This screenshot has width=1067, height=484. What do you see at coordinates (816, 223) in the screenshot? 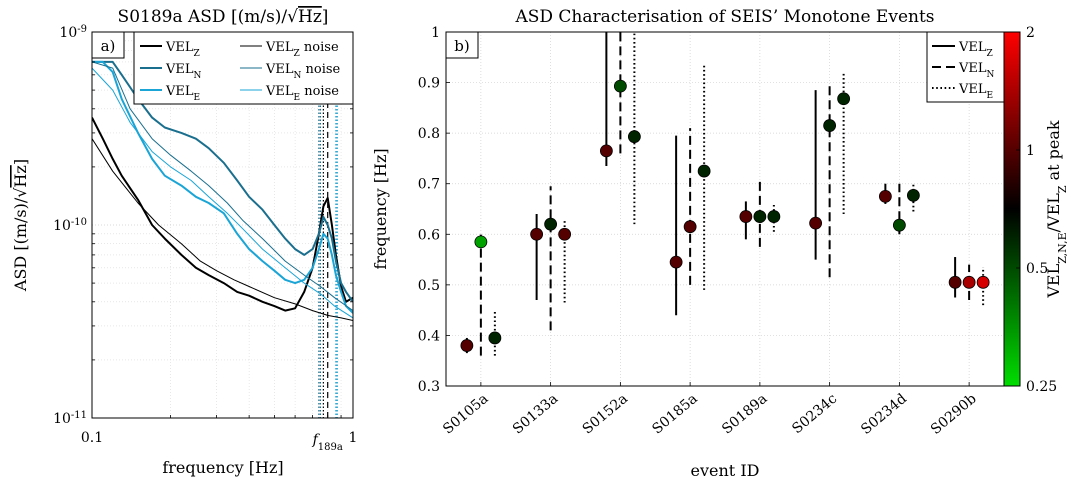
I see `point-z-s0234c` at bounding box center [816, 223].